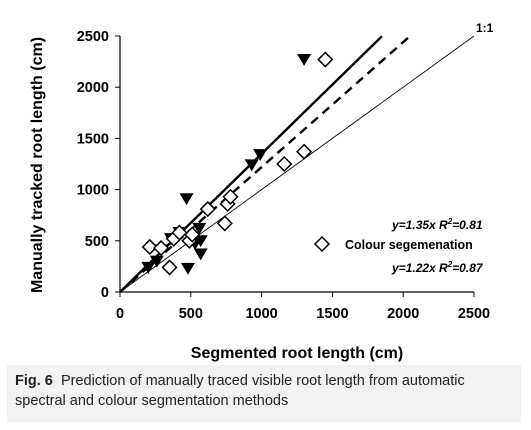 The height and width of the screenshot is (430, 531). I want to click on y-tick-label: 0, so click(105, 293).